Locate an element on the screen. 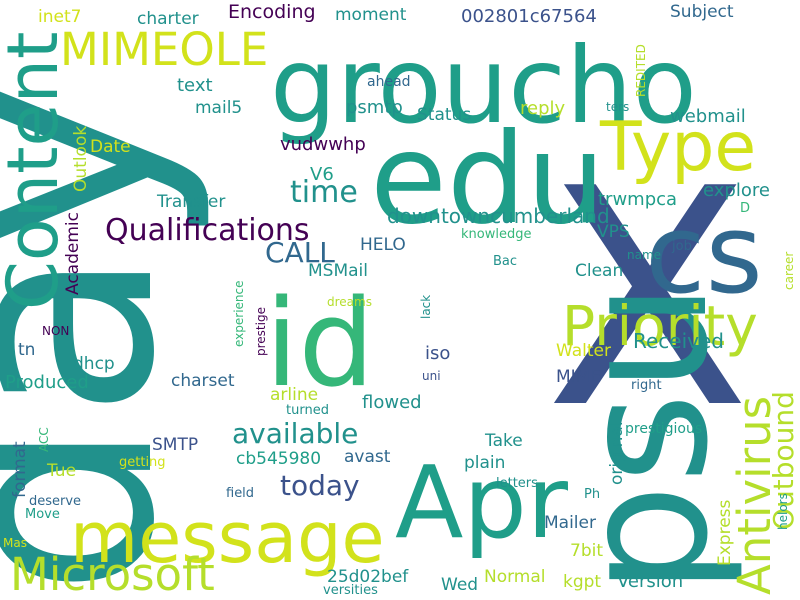  cloud-word: V6 is located at coordinates (322, 174).